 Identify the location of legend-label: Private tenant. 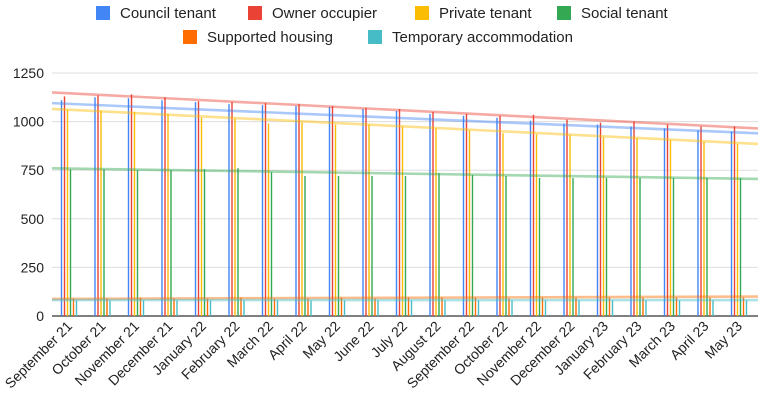
(485, 13).